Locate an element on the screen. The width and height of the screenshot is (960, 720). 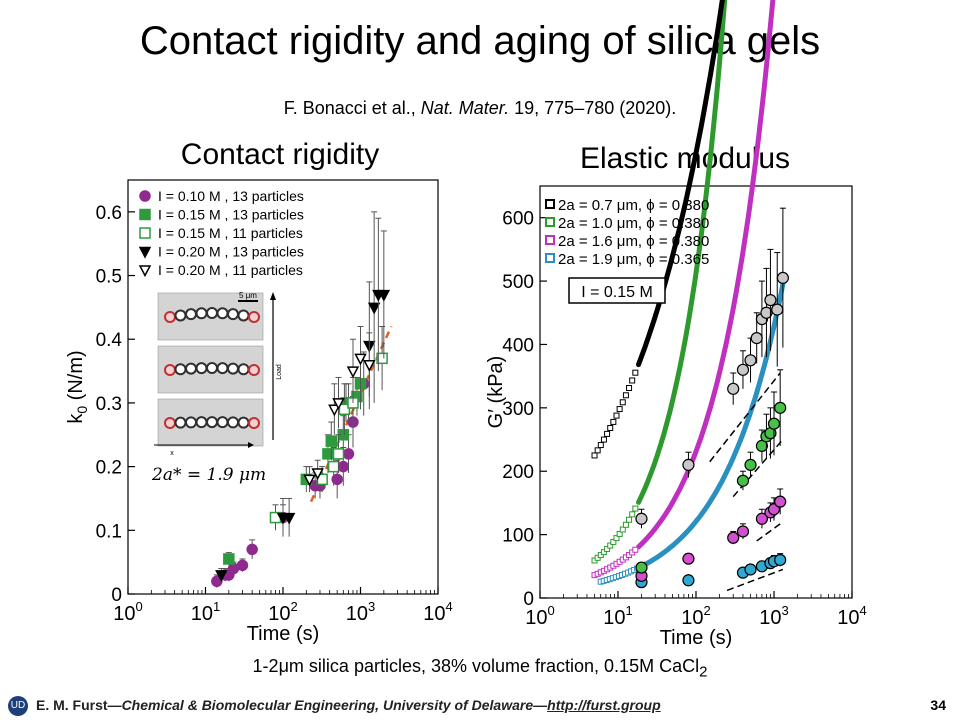
left-x-tick-exponent: 2 is located at coordinates (294, 606).